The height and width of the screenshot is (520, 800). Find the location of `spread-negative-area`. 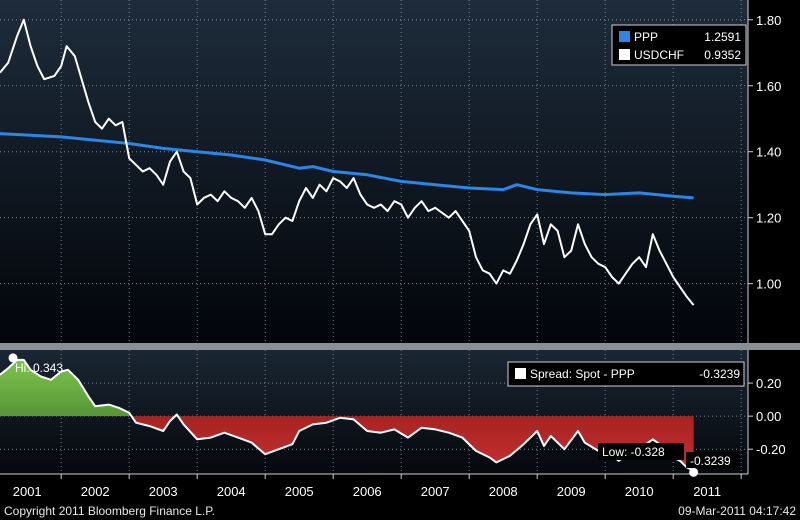

spread-negative-area is located at coordinates (412, 443).